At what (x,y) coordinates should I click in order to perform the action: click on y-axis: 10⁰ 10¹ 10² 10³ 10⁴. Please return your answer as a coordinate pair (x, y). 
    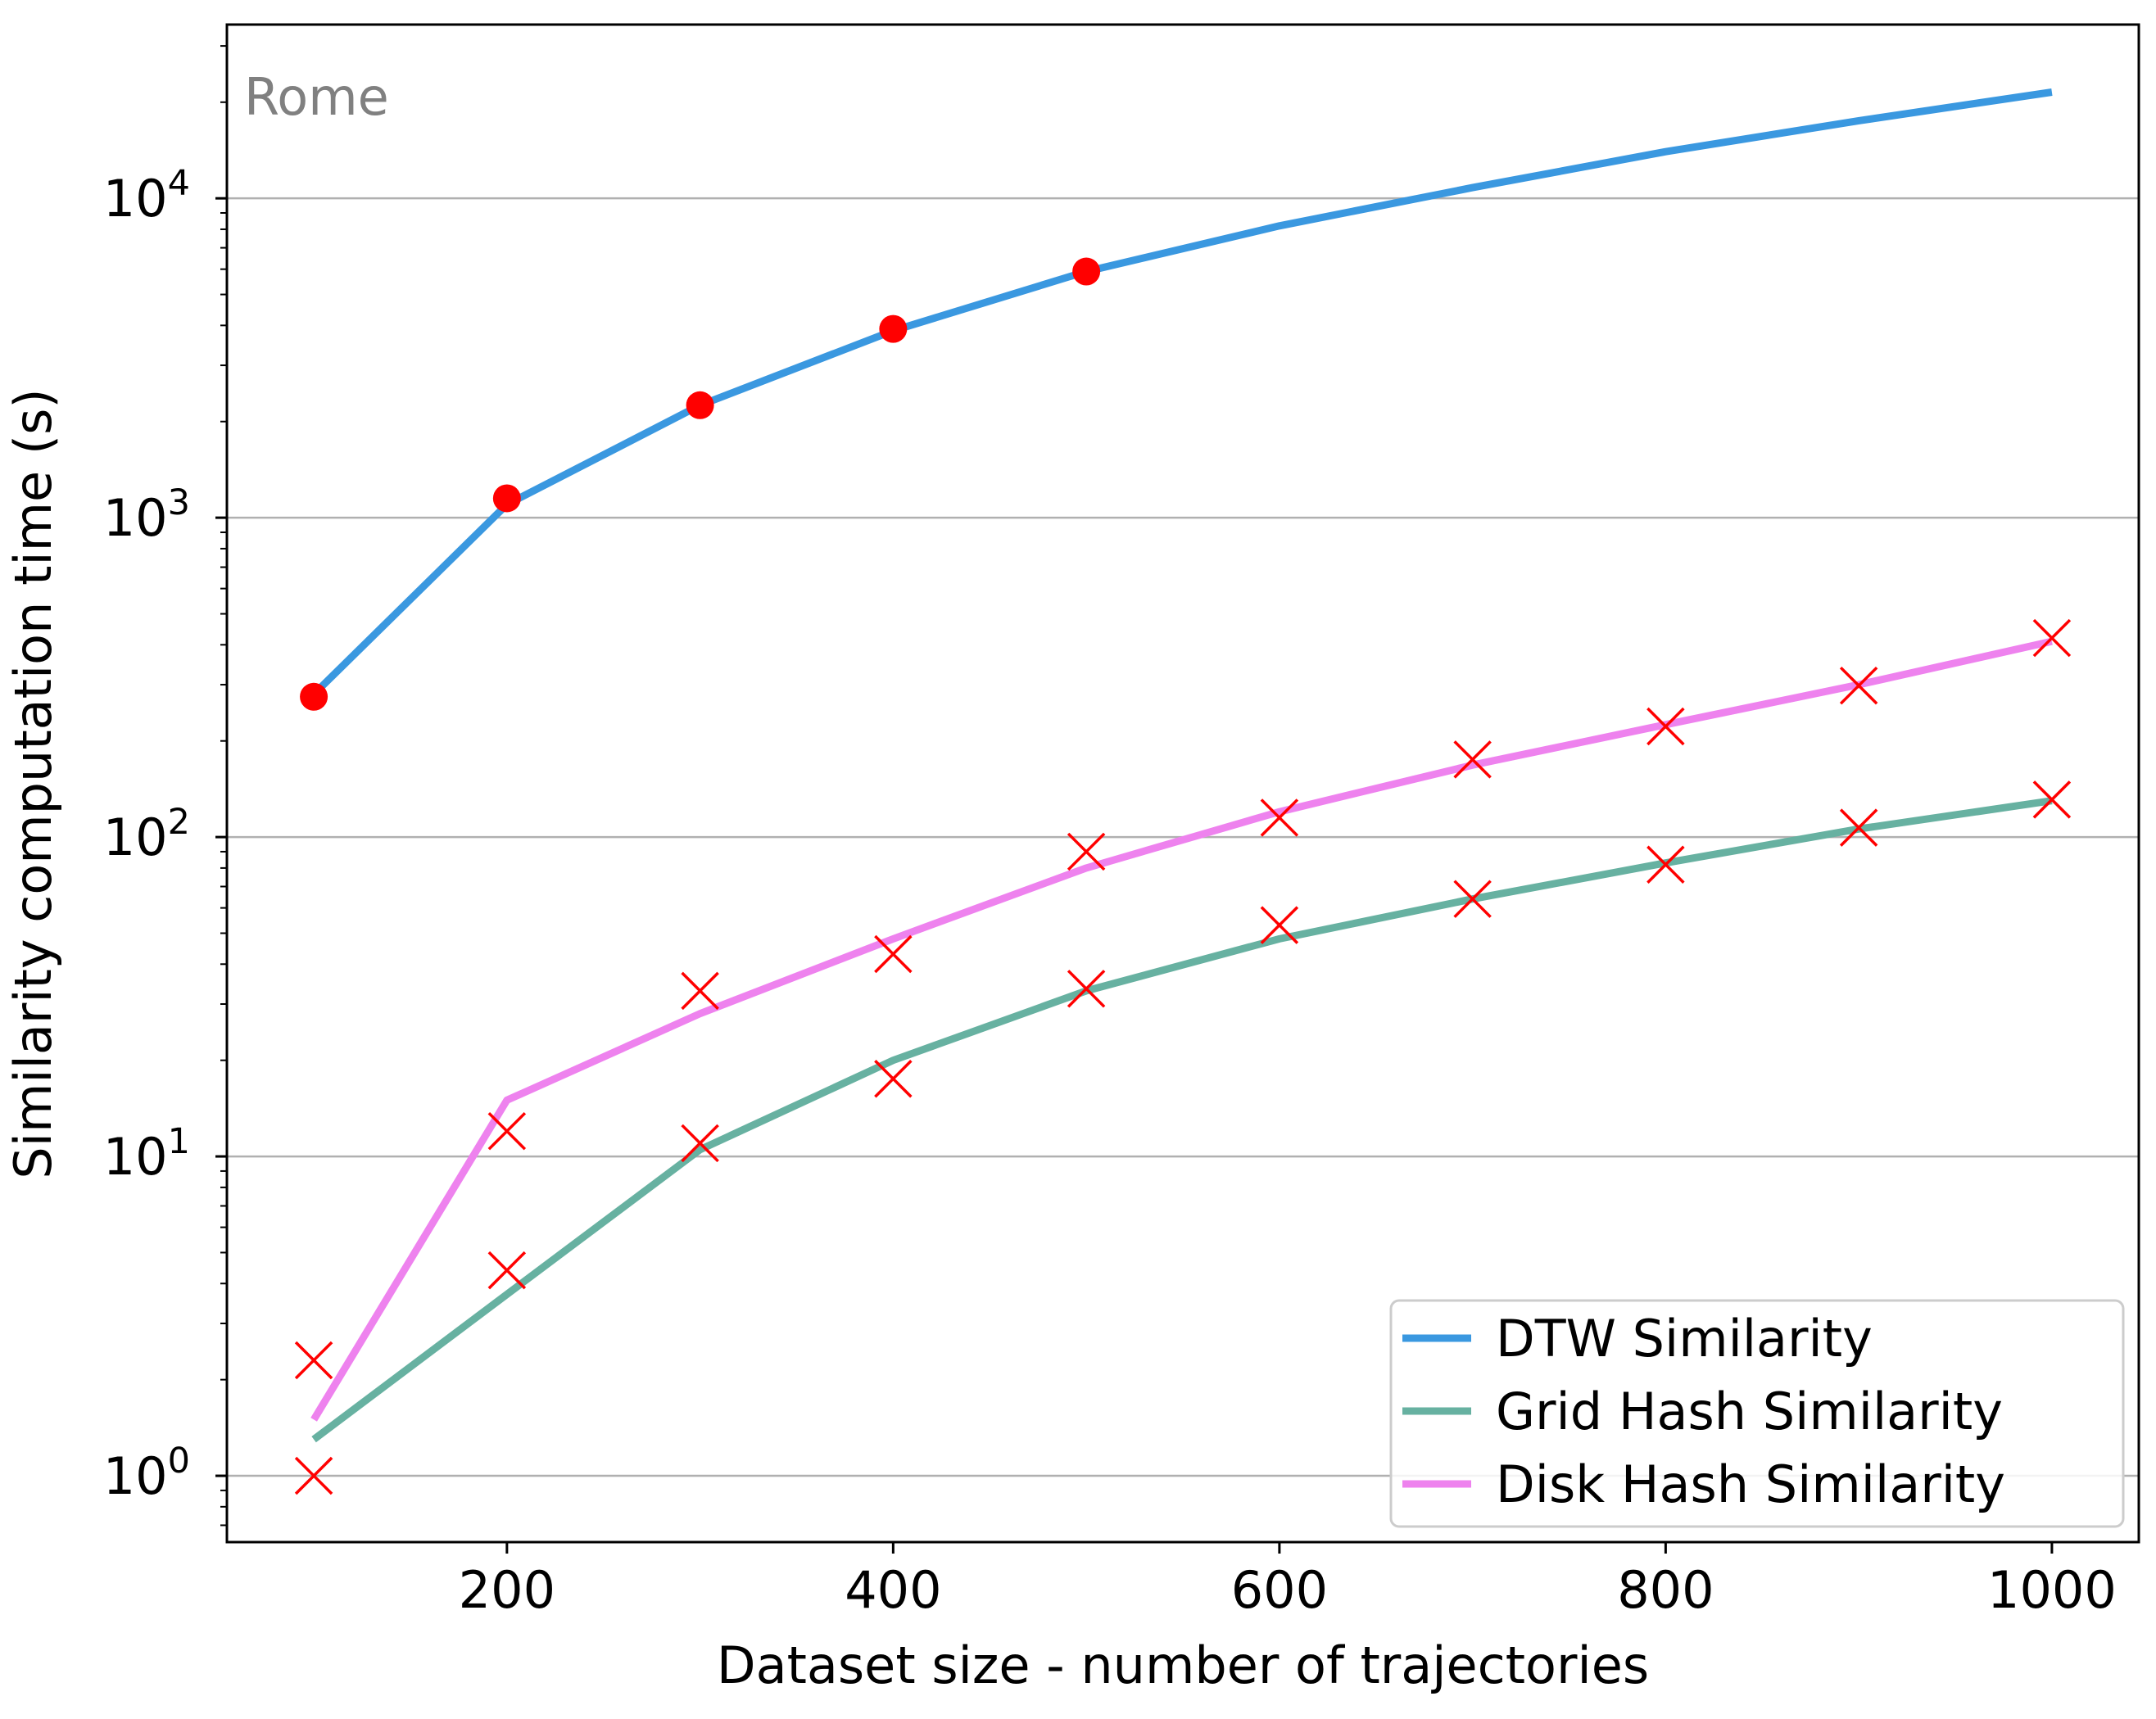
    Looking at the image, I should click on (165, 786).